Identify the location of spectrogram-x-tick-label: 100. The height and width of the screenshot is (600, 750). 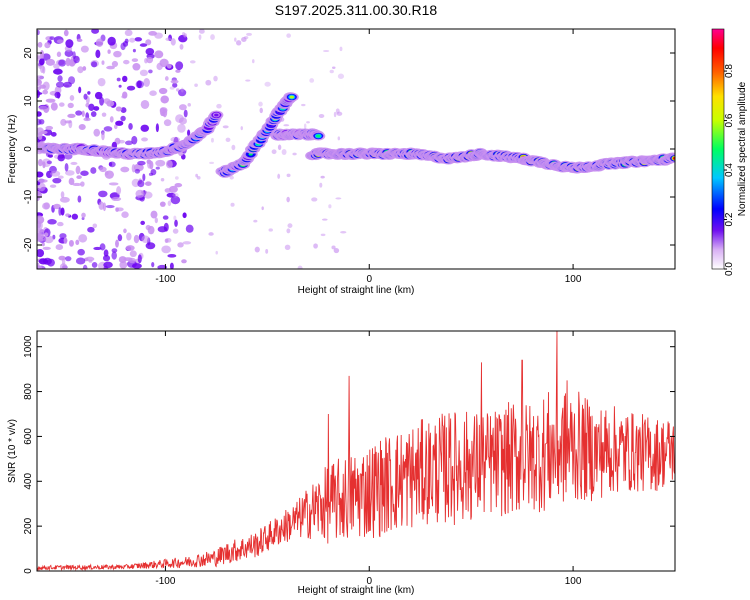
(573, 279).